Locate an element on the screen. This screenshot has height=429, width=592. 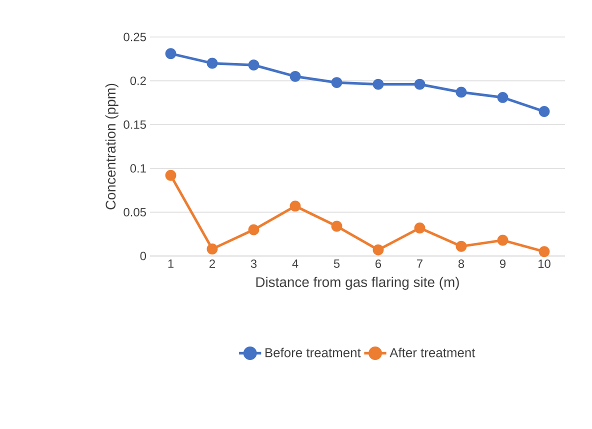
legend-label: After treatment is located at coordinates (433, 353).